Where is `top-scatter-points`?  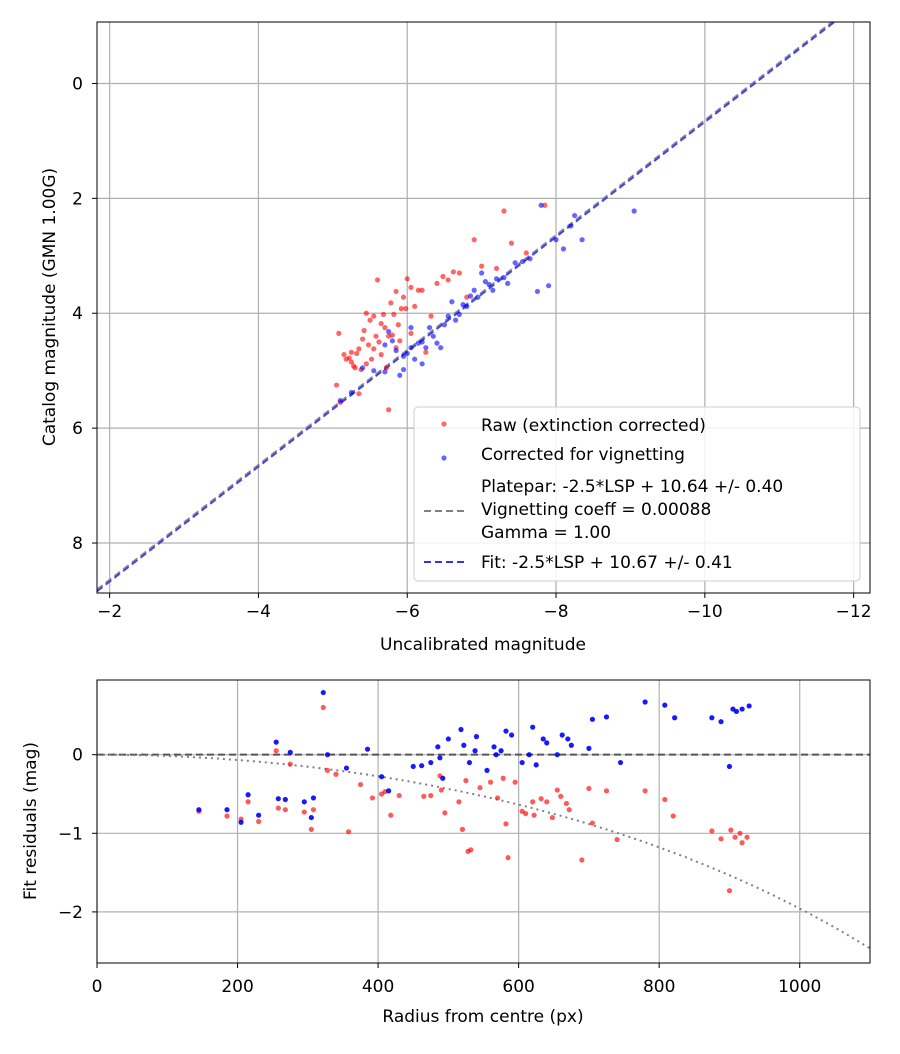
top-scatter-points is located at coordinates (485, 307).